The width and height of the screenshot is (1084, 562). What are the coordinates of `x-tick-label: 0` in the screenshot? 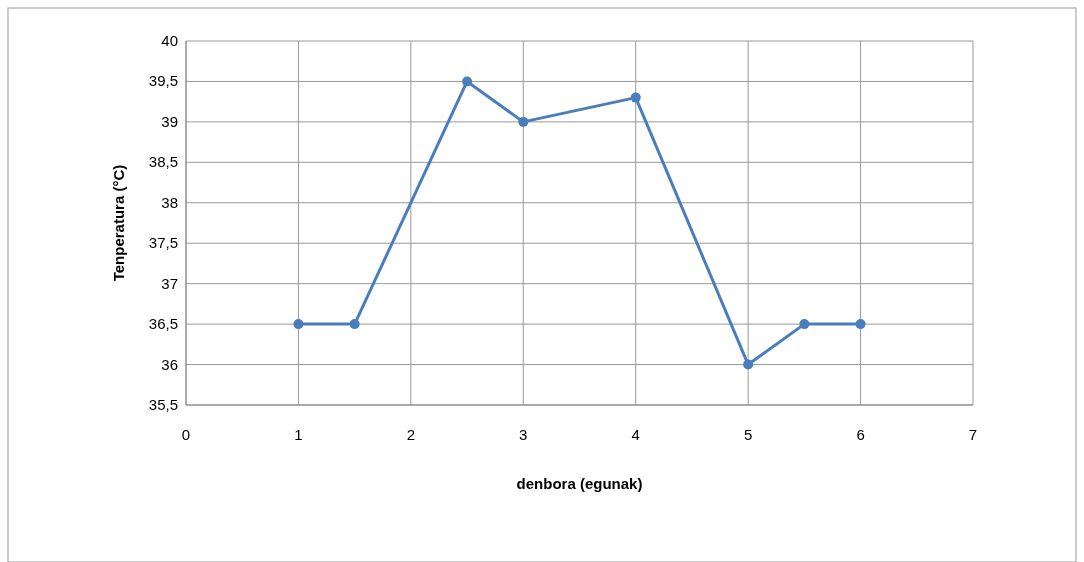 It's located at (186, 434).